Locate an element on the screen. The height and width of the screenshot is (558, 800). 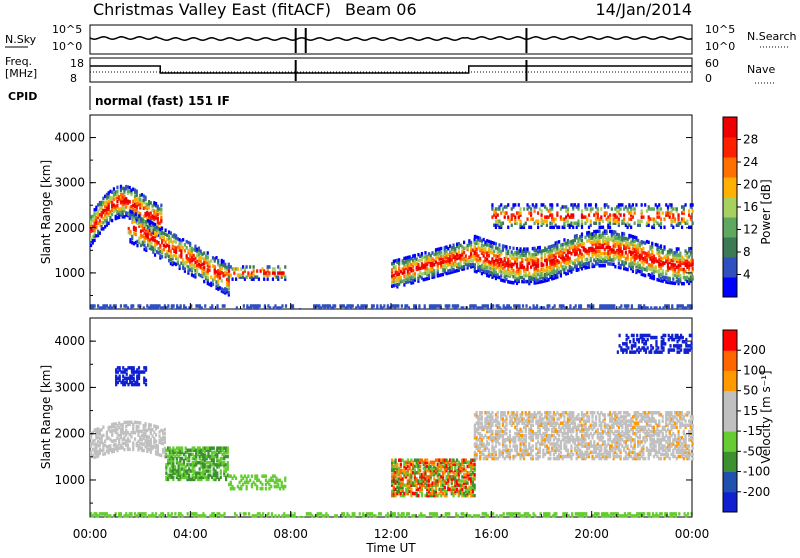
data-gap is located at coordinates (301, 212).